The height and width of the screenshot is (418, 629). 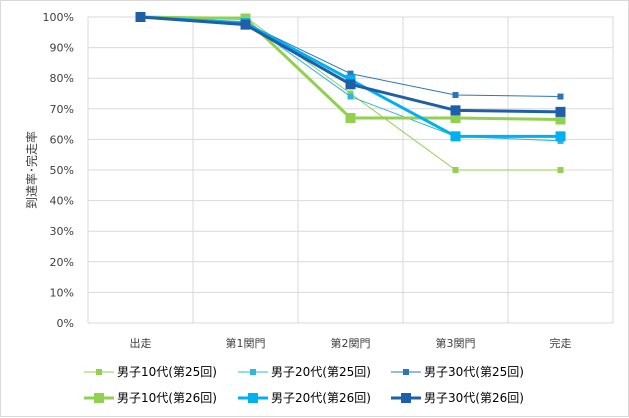 What do you see at coordinates (62, 201) in the screenshot?
I see `y-tick-label: 40%` at bounding box center [62, 201].